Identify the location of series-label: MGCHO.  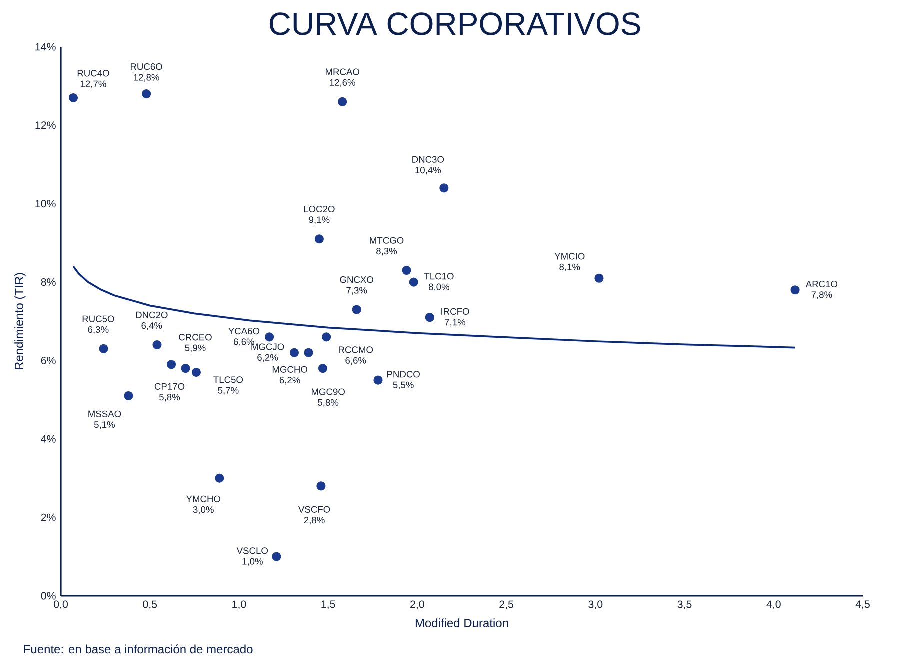
(290, 369).